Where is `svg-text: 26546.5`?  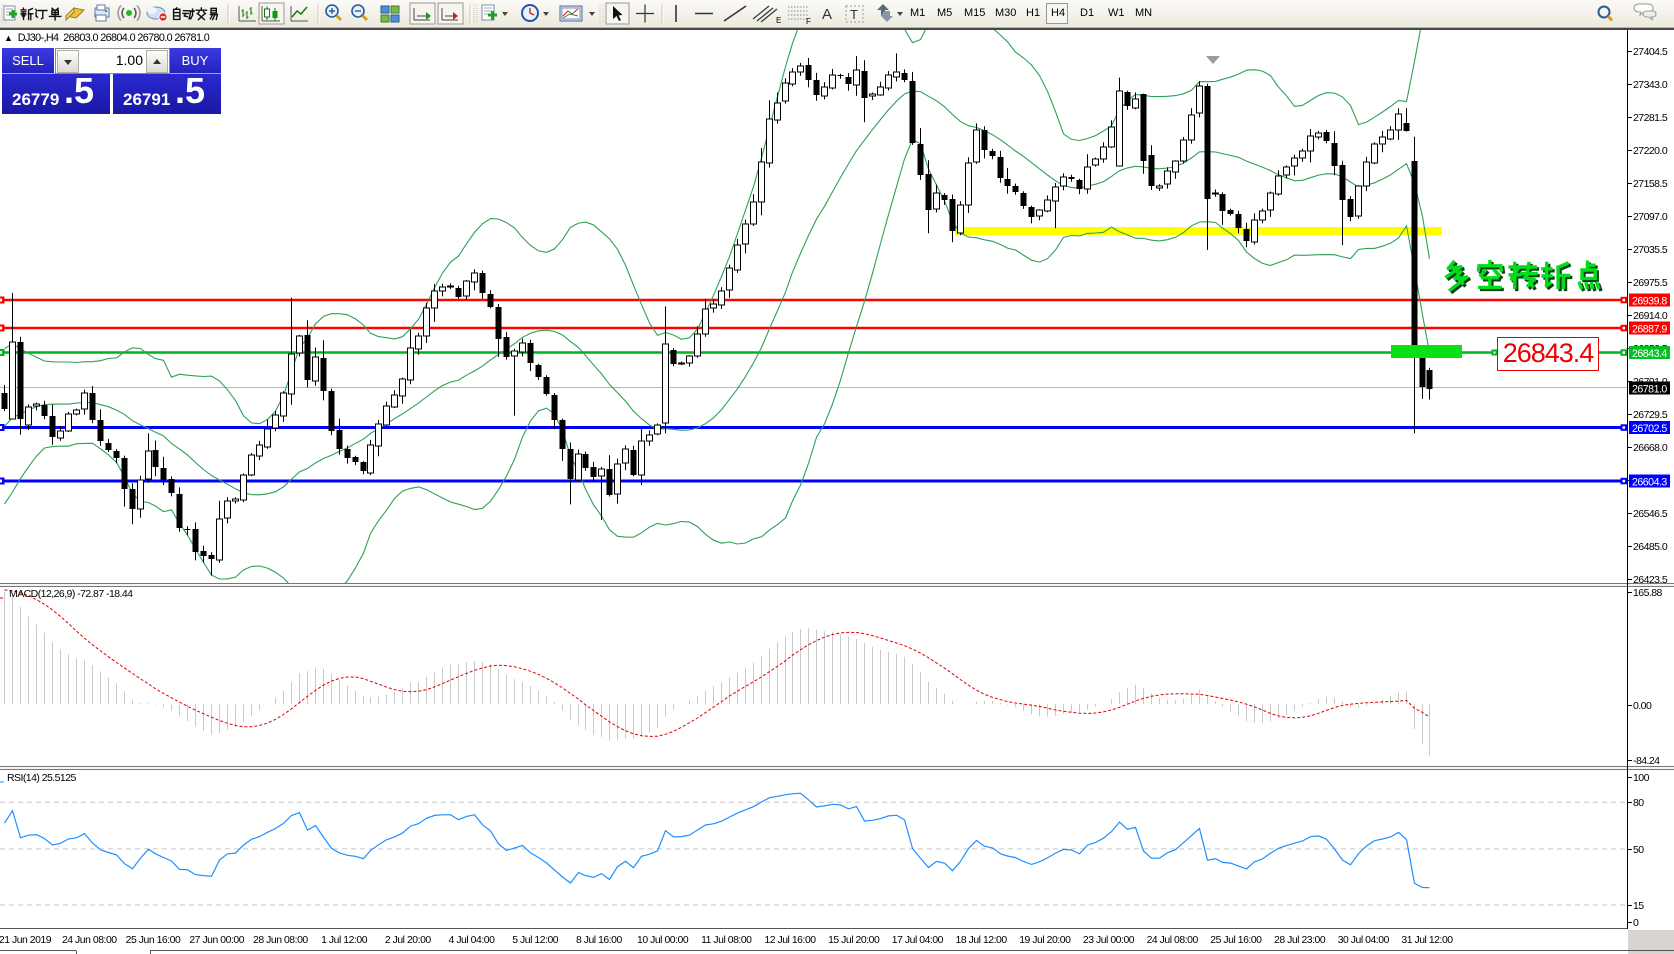 svg-text: 26546.5 is located at coordinates (1650, 514).